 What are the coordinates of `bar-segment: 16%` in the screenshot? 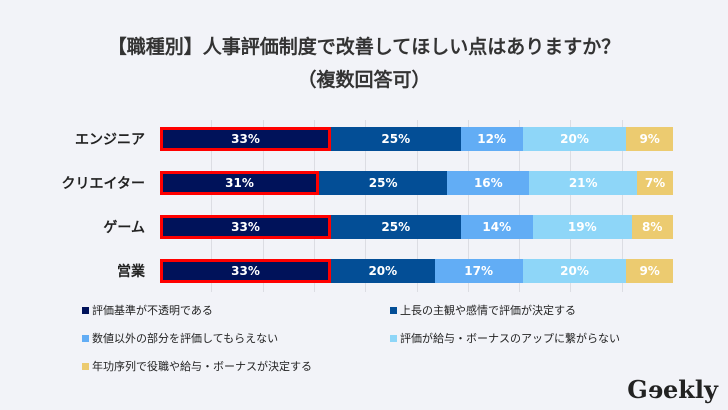 It's located at (488, 183).